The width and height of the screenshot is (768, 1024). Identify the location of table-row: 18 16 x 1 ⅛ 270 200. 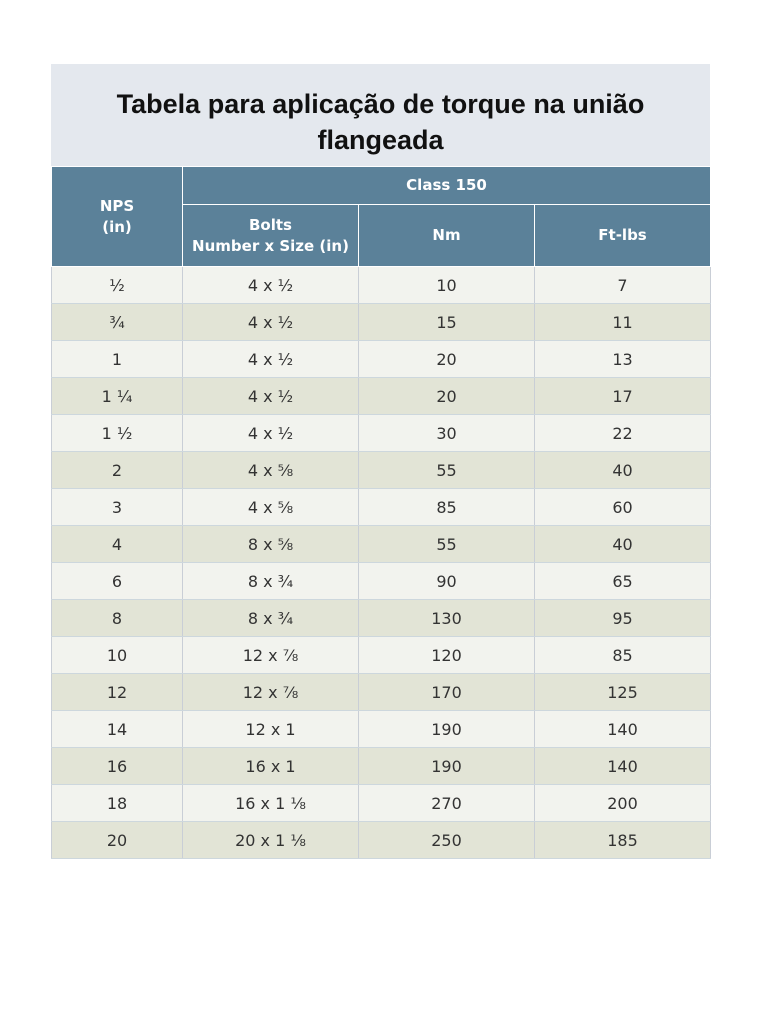
(381, 803).